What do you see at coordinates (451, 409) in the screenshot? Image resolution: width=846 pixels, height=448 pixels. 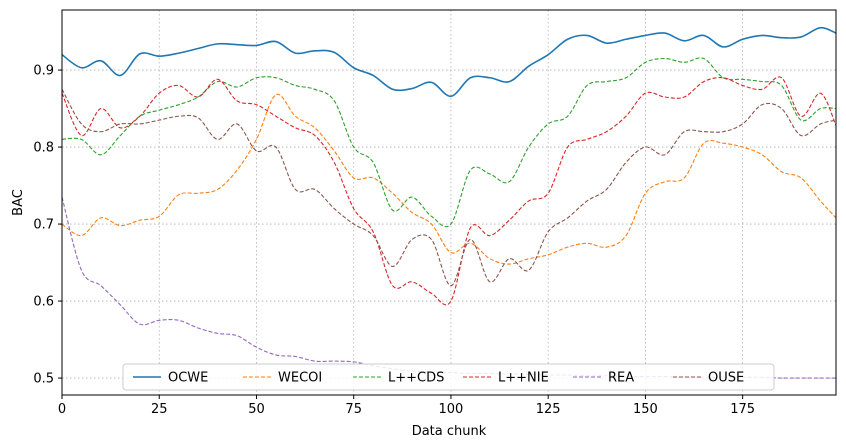 I see `x-tick-label: 100` at bounding box center [451, 409].